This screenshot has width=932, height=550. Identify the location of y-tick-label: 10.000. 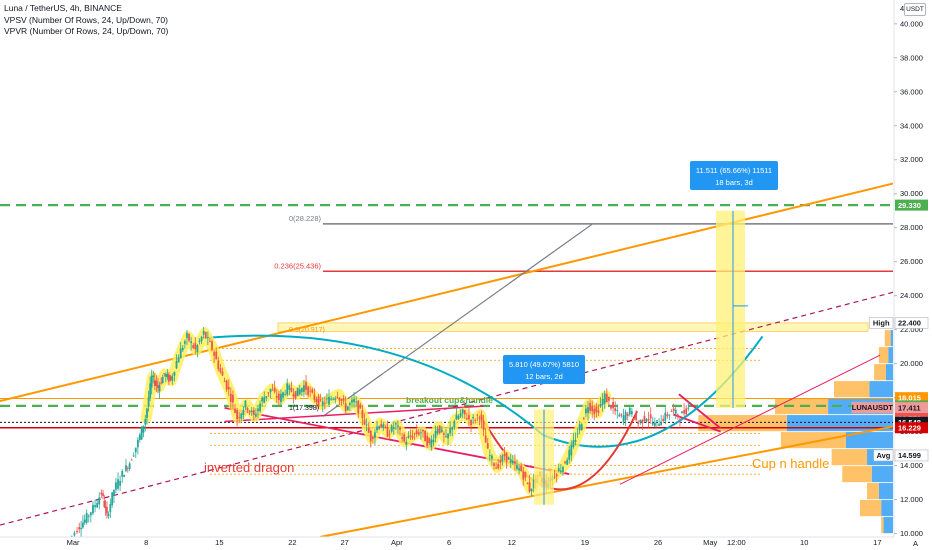
(911, 533).